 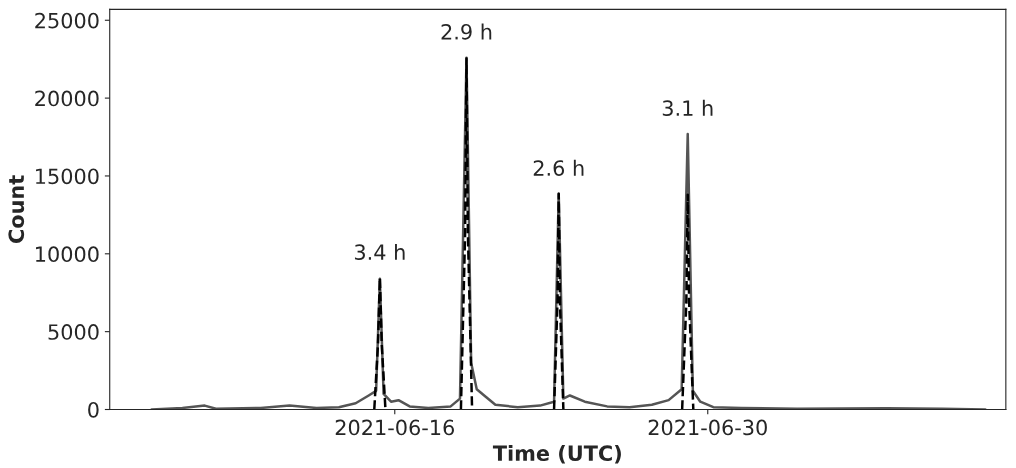 I want to click on y-tick-label: 15000, so click(x=67, y=176).